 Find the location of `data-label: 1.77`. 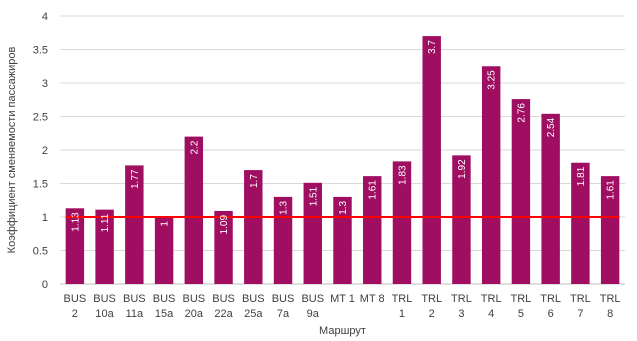

data-label: 1.77 is located at coordinates (135, 179).